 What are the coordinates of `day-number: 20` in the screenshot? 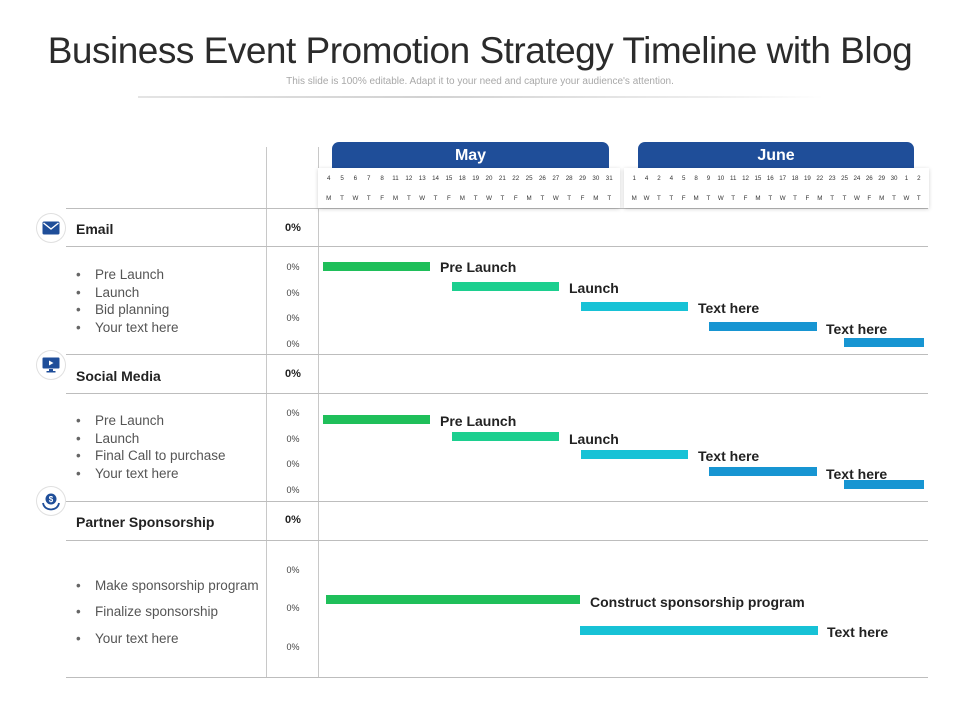 It's located at (489, 178).